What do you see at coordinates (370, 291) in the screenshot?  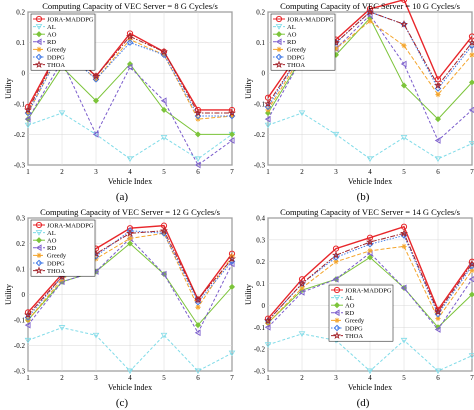 I see `series-line-rd` at bounding box center [370, 291].